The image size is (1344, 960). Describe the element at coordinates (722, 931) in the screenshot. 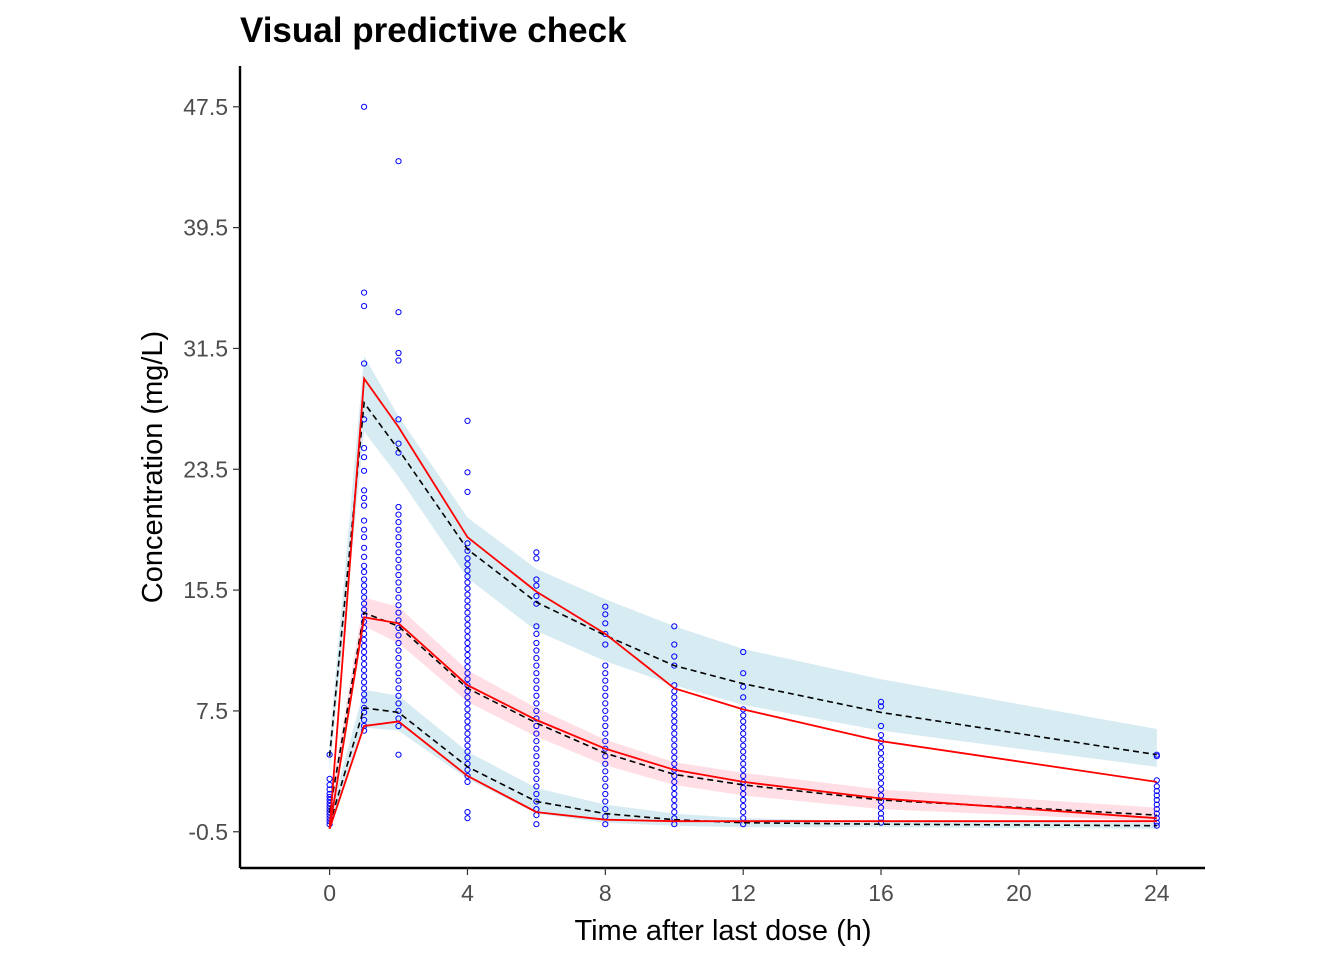

I see `x-axis-label: Time after last dose (h)` at that location.